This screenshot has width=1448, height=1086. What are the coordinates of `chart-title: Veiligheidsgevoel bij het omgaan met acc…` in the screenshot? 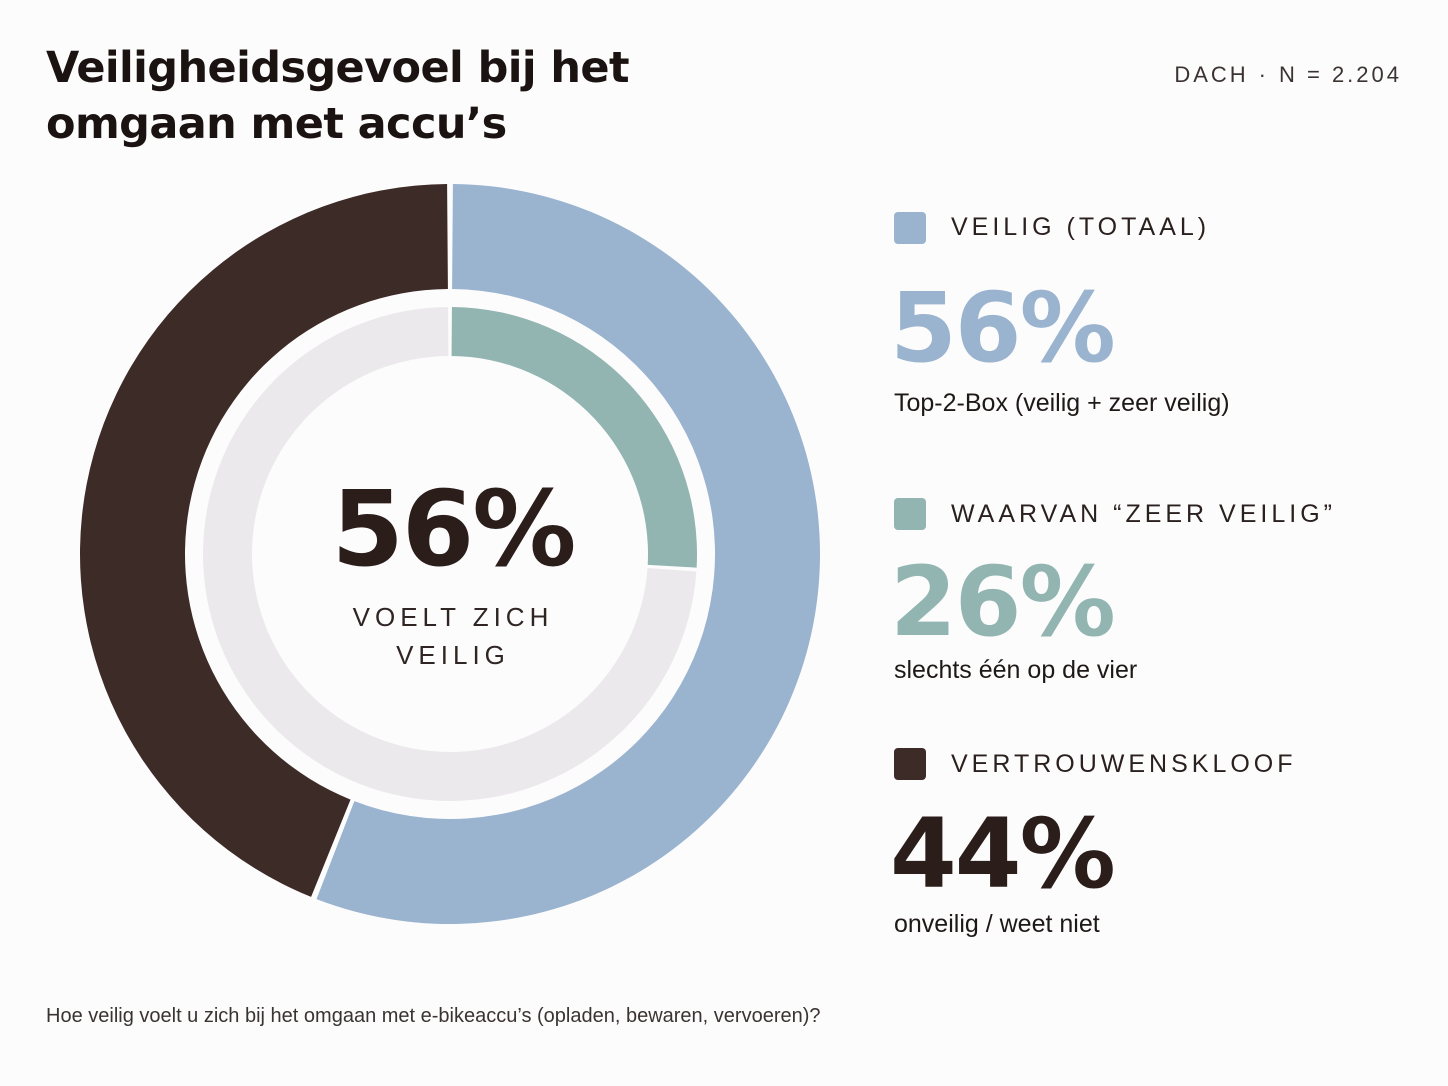 It's located at (338, 96).